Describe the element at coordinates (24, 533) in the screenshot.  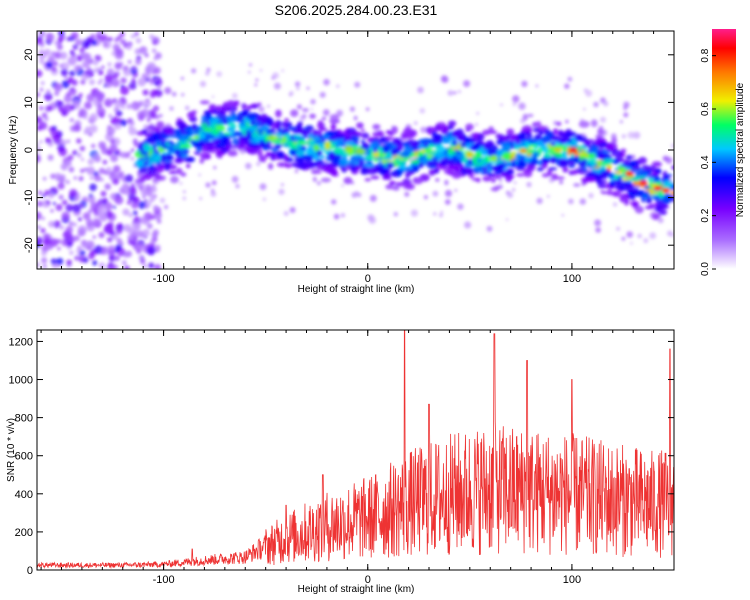
I see `y-tick-label: 200` at that location.